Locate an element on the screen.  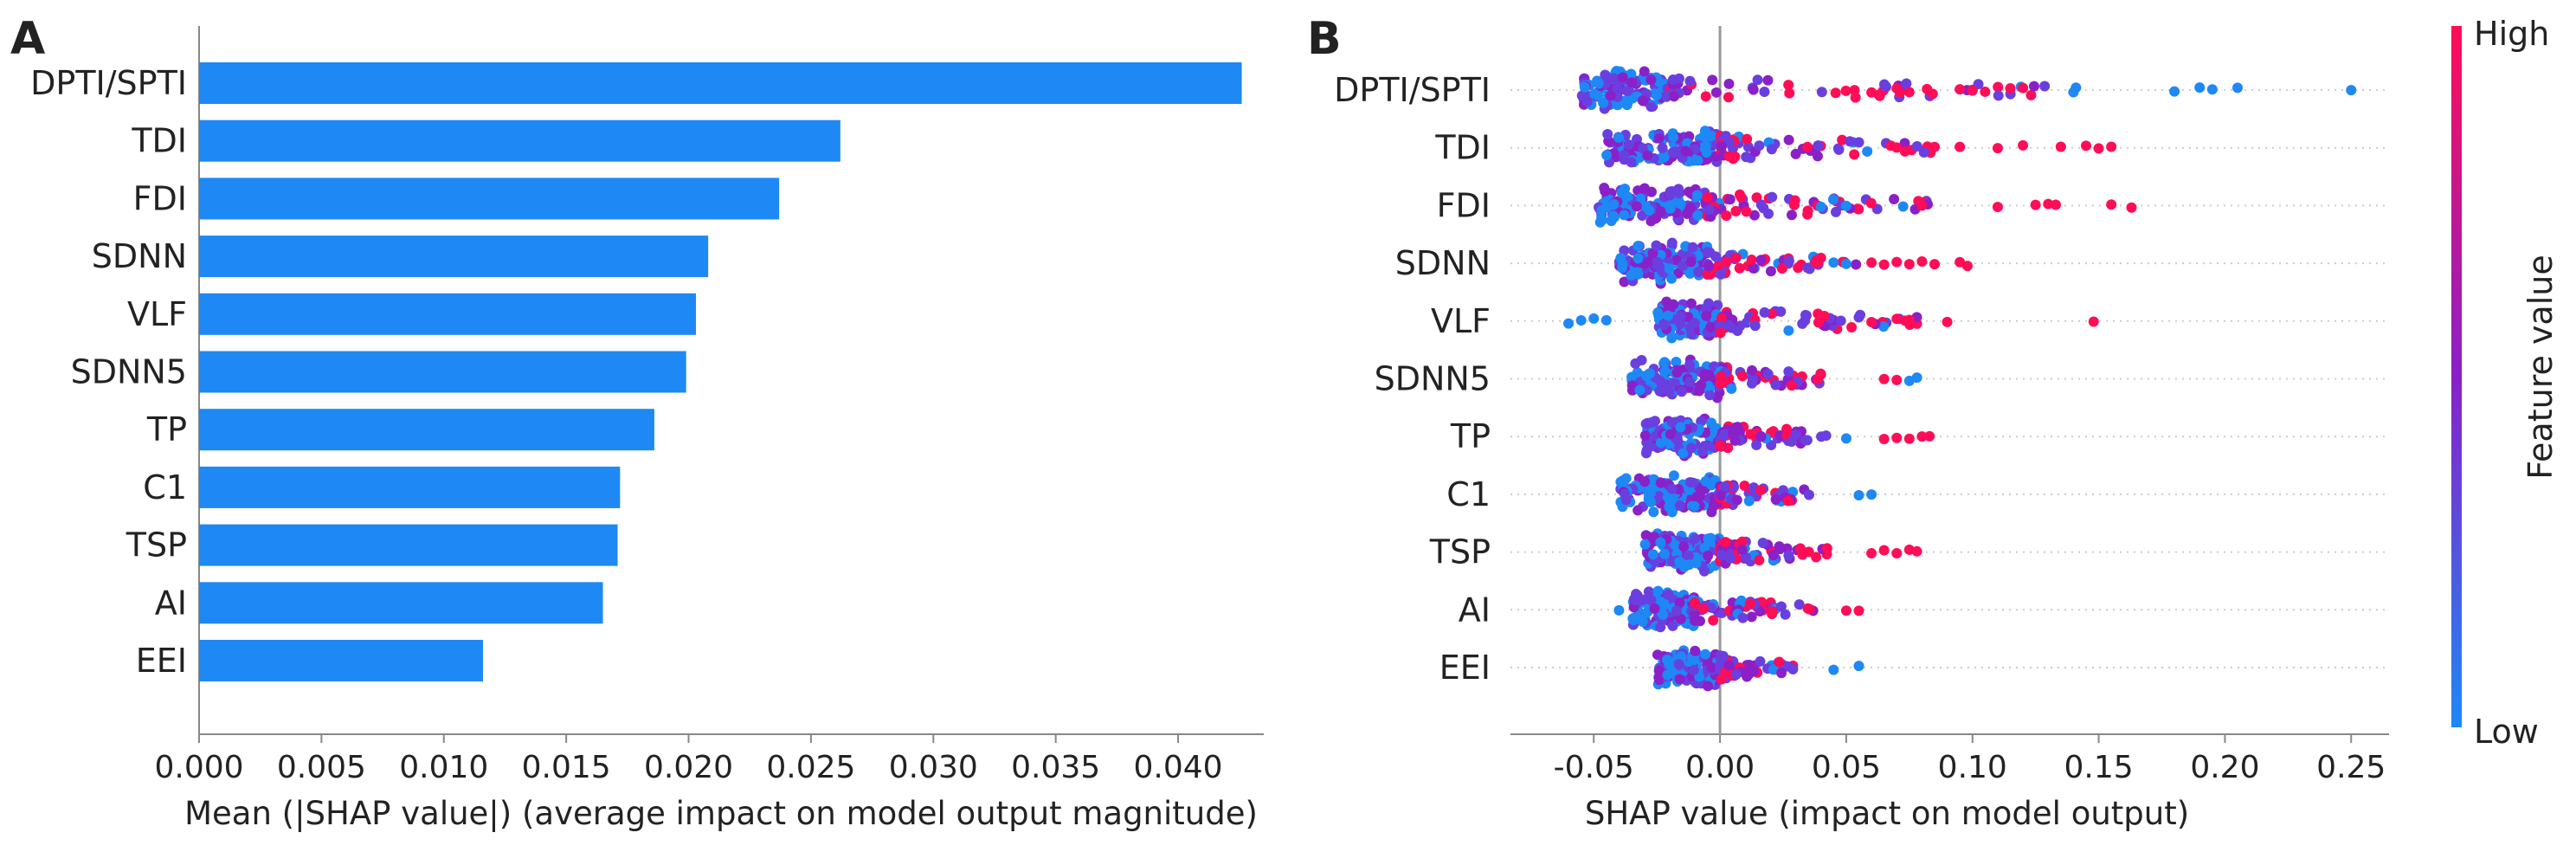
feature-label: AI is located at coordinates (1475, 610).